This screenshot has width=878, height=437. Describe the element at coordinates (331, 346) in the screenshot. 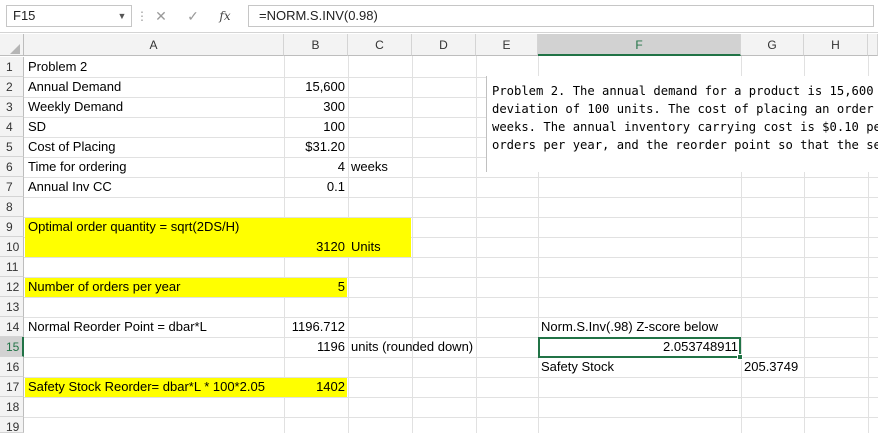

I see `cell-b15: 1196` at that location.